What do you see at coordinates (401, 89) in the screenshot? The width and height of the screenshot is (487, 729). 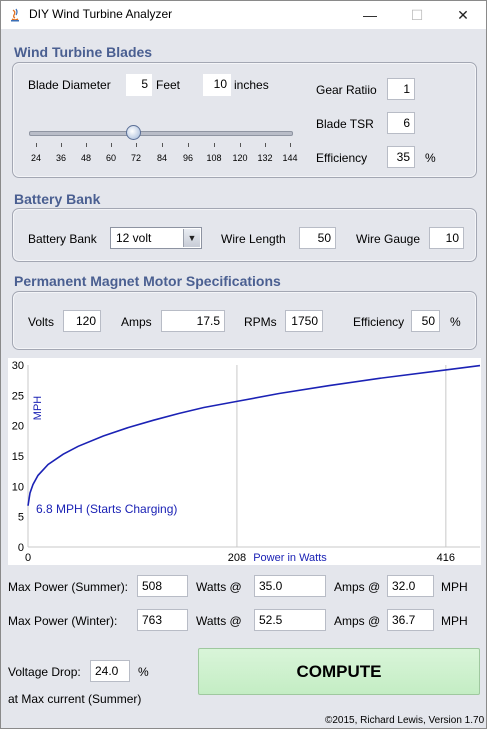 I see `gear-ratio-field: 1` at bounding box center [401, 89].